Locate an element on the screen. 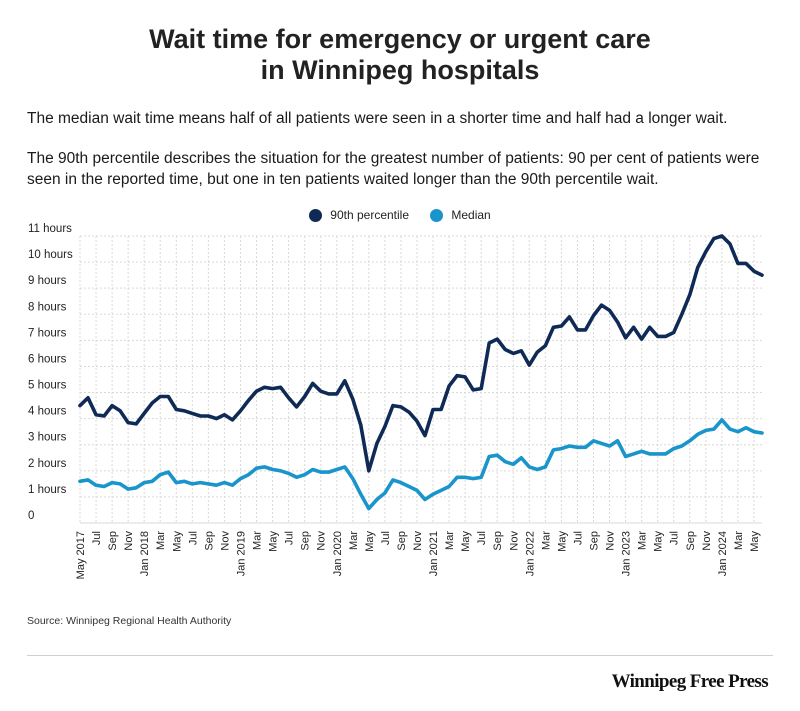 The height and width of the screenshot is (711, 800). y-tick-label: 11 hours is located at coordinates (50, 229).